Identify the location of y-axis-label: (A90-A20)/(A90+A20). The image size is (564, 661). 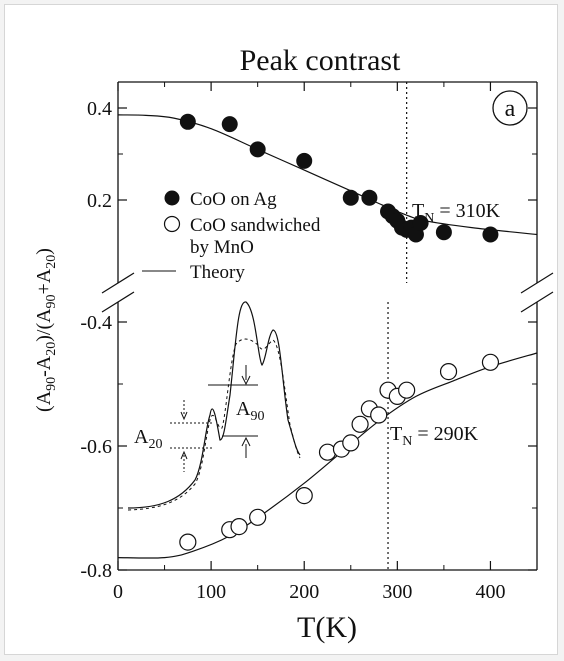
(46, 330).